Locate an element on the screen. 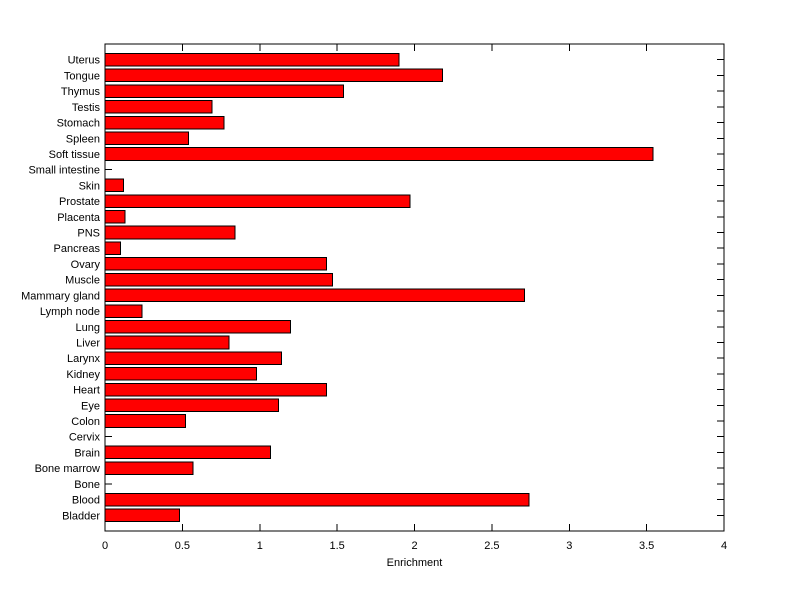  y-category-label: Soft tissue is located at coordinates (74, 155).